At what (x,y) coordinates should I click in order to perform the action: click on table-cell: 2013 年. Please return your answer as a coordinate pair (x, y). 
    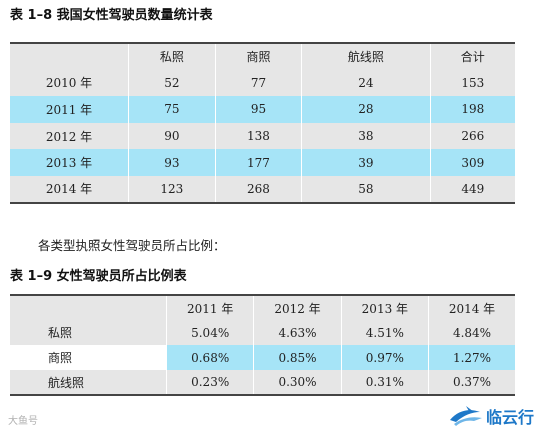
    Looking at the image, I should click on (69, 162).